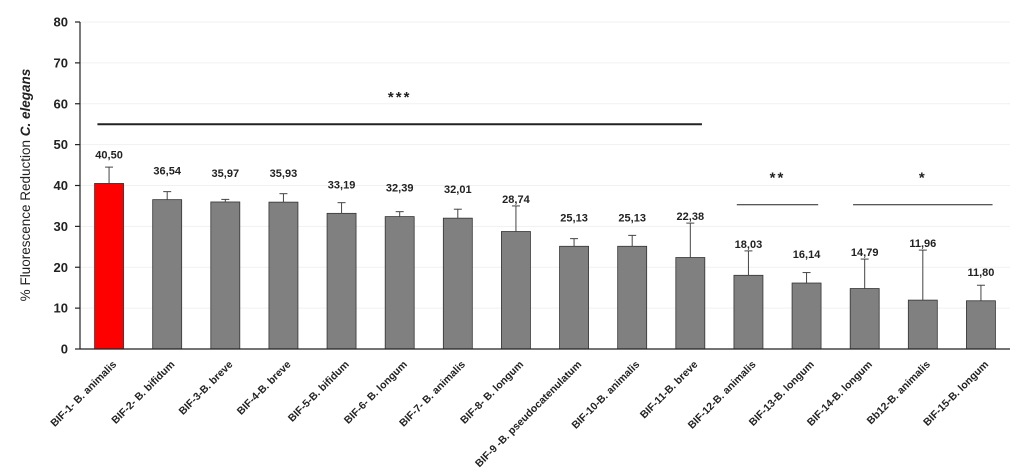 This screenshot has width=1024, height=475. Describe the element at coordinates (61, 226) in the screenshot. I see `y-tick-label: 30` at that location.